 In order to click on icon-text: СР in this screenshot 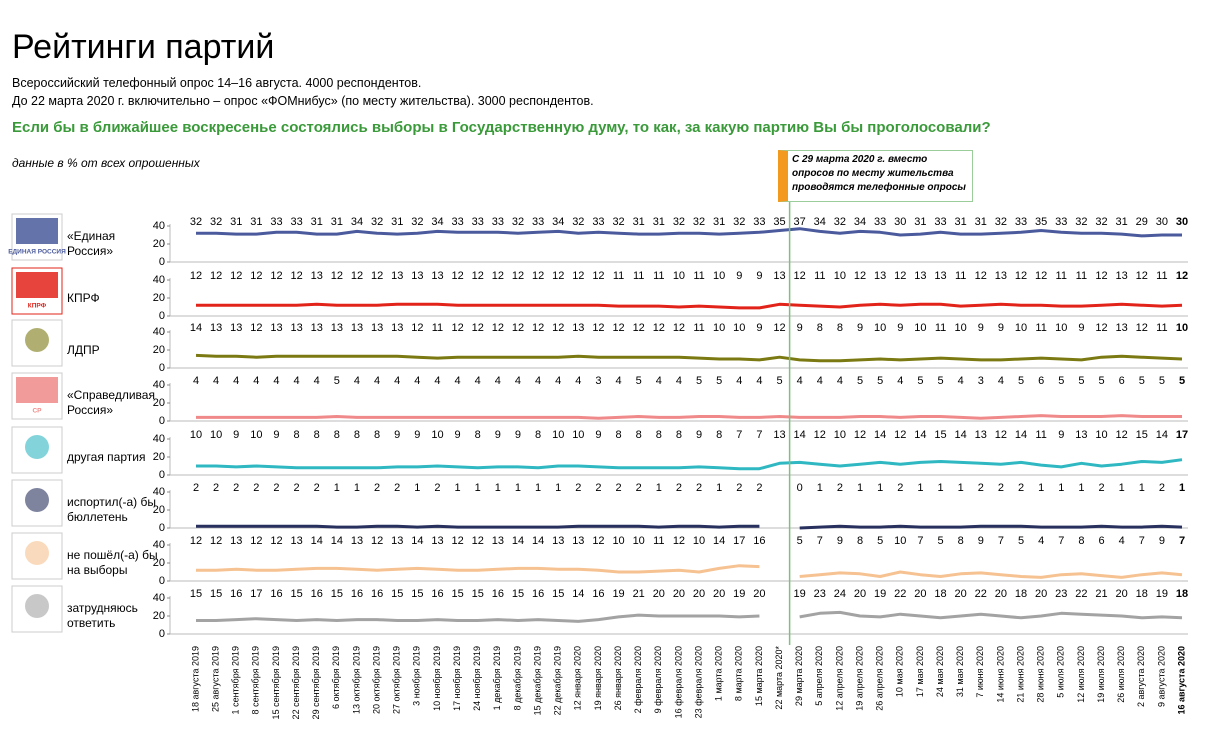, I will do `click(37, 411)`.